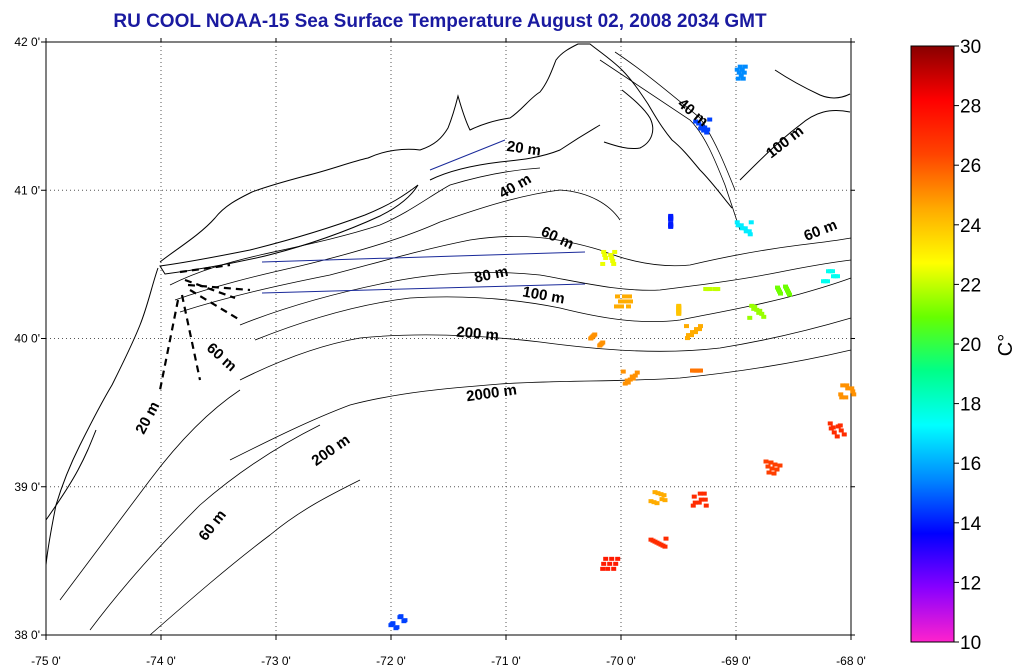 Image resolution: width=1016 pixels, height=672 pixels. What do you see at coordinates (628, 119) in the screenshot?
I see `cape-cod` at bounding box center [628, 119].